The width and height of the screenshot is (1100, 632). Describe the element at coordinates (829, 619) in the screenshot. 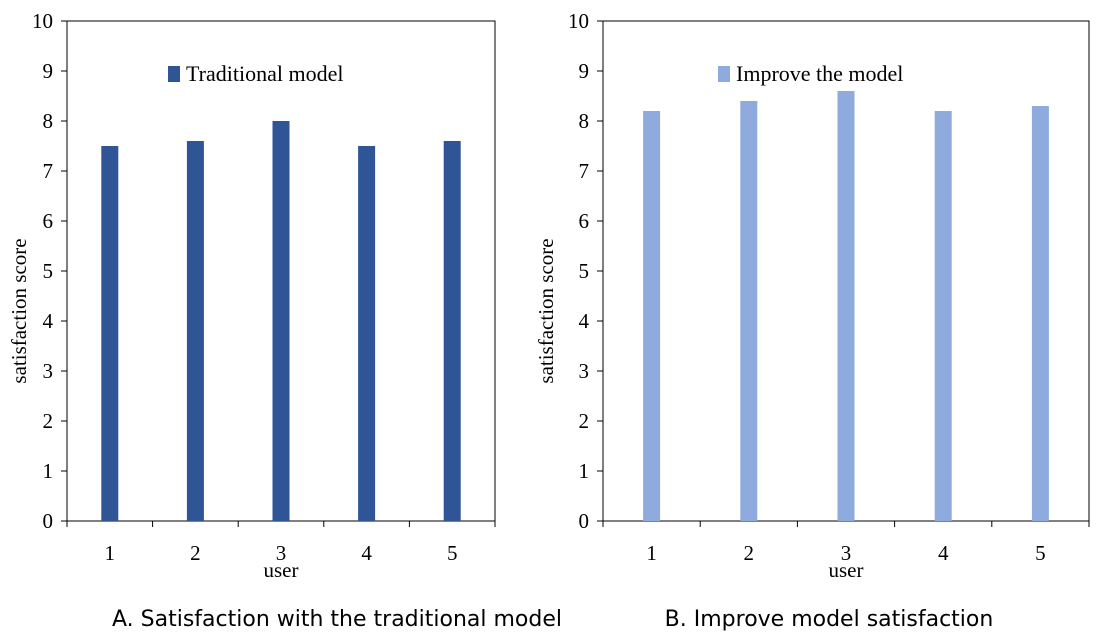

I see `chart-caption: B. Improve model satisfaction` at that location.